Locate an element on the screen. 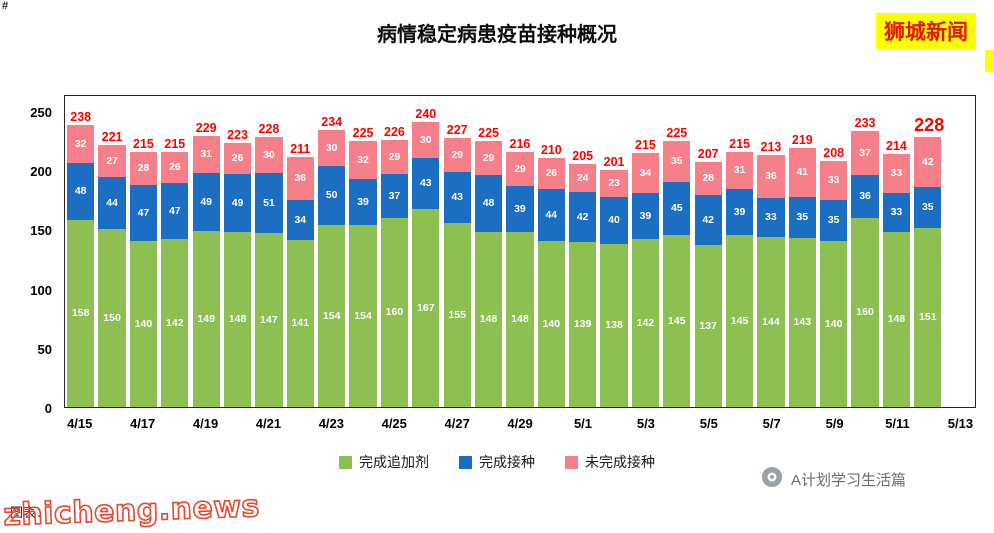  total-label: 238 is located at coordinates (81, 117).